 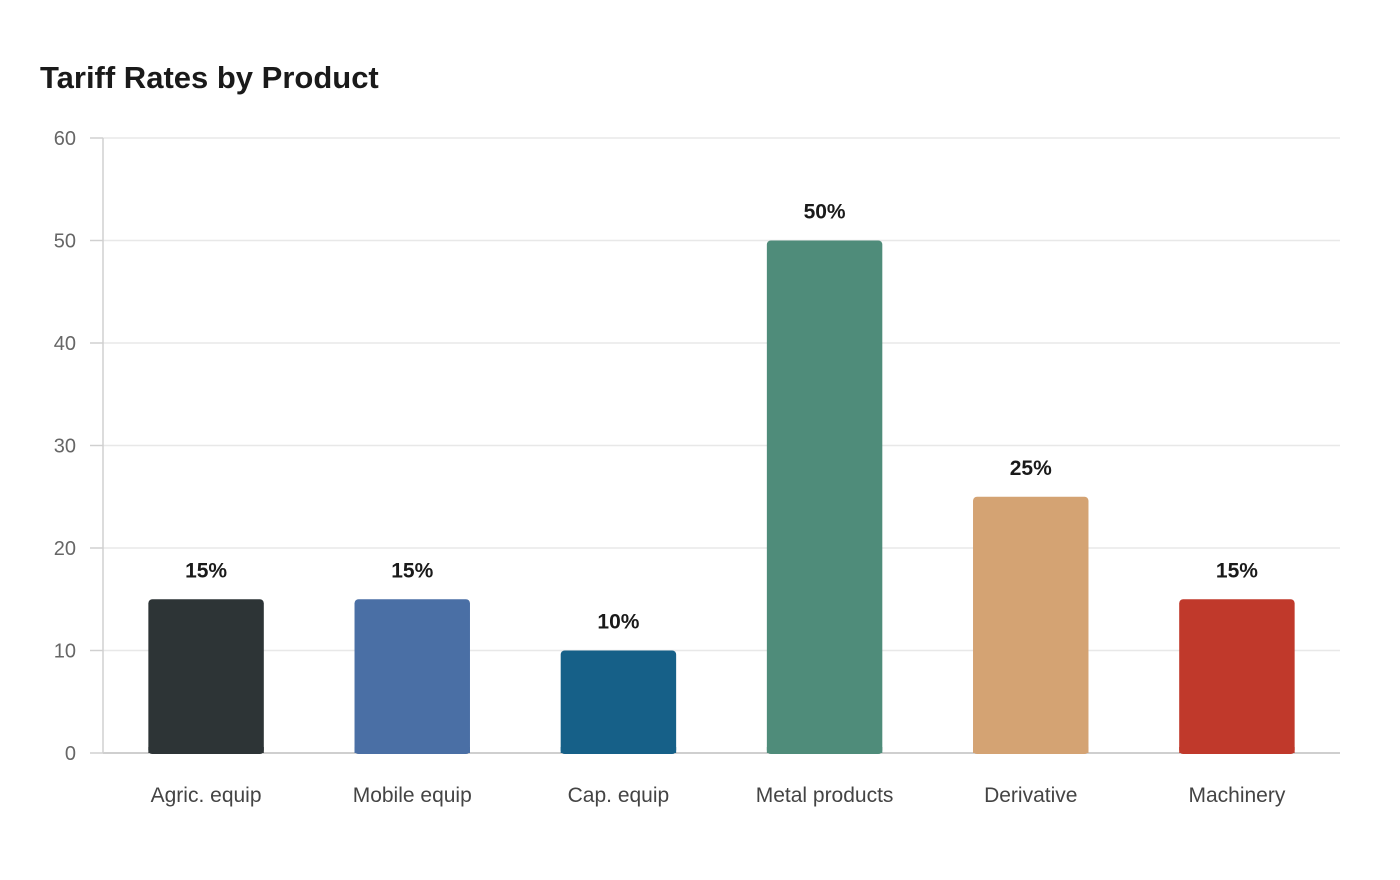 What do you see at coordinates (825, 795) in the screenshot?
I see `x-category-label: Metal products` at bounding box center [825, 795].